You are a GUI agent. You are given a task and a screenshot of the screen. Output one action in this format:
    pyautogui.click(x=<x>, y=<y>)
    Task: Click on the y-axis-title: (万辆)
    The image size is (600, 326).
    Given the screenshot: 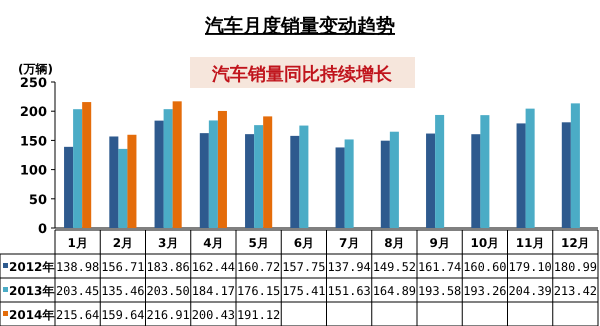 What is the action you would take?
    pyautogui.click(x=35, y=69)
    